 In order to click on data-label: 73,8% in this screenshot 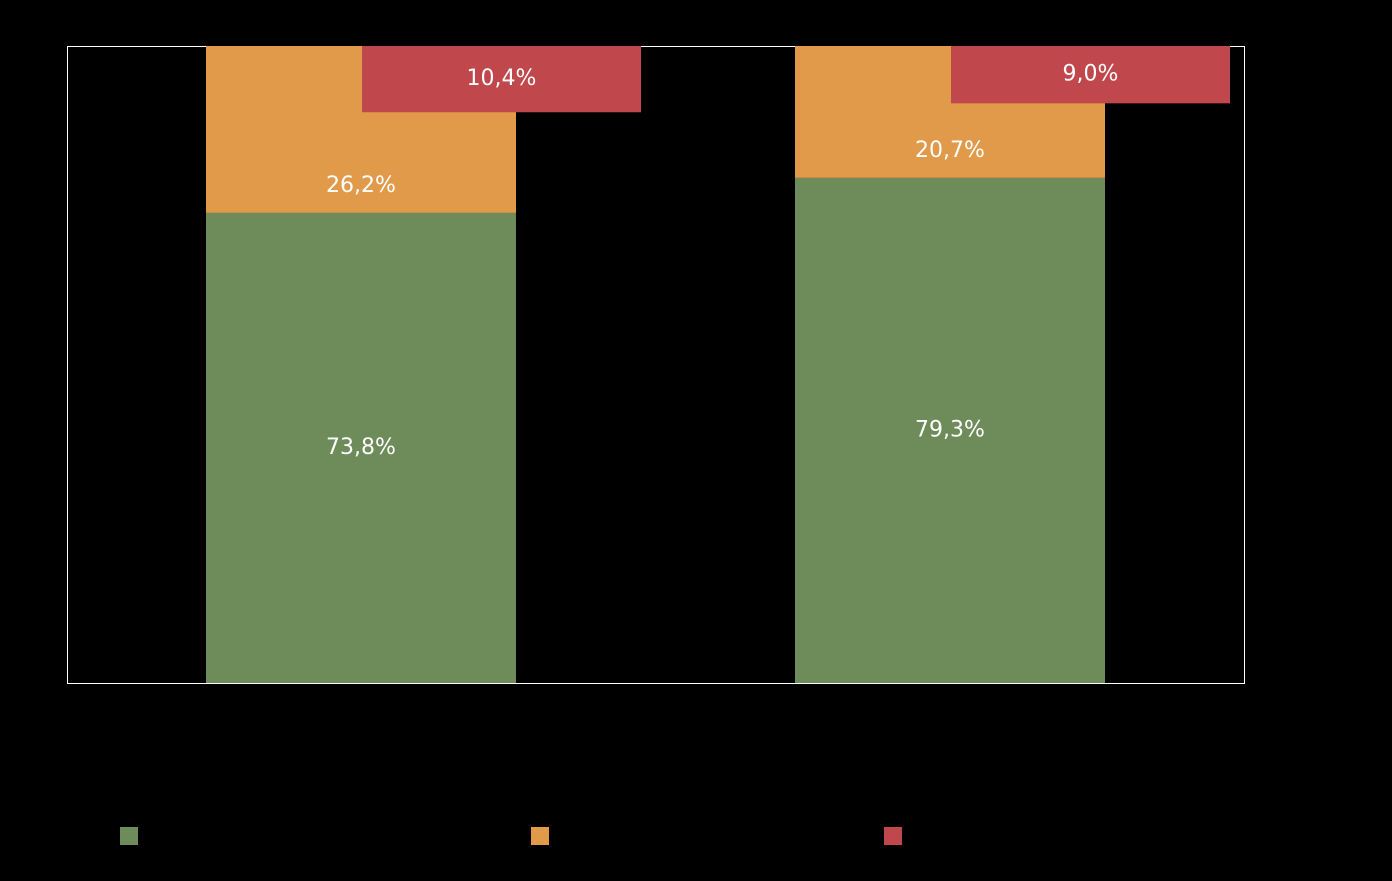, I will do `click(361, 447)`.